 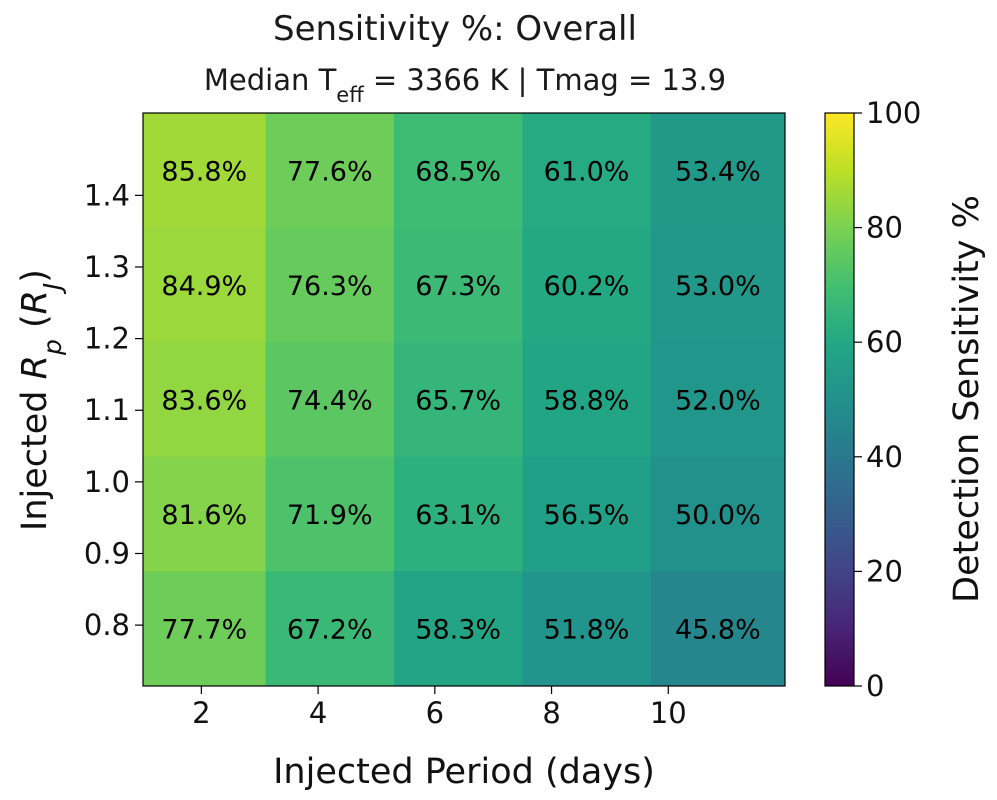 I want to click on colorbar-ticks: 0 20 40 60 80 100, so click(x=887, y=399).